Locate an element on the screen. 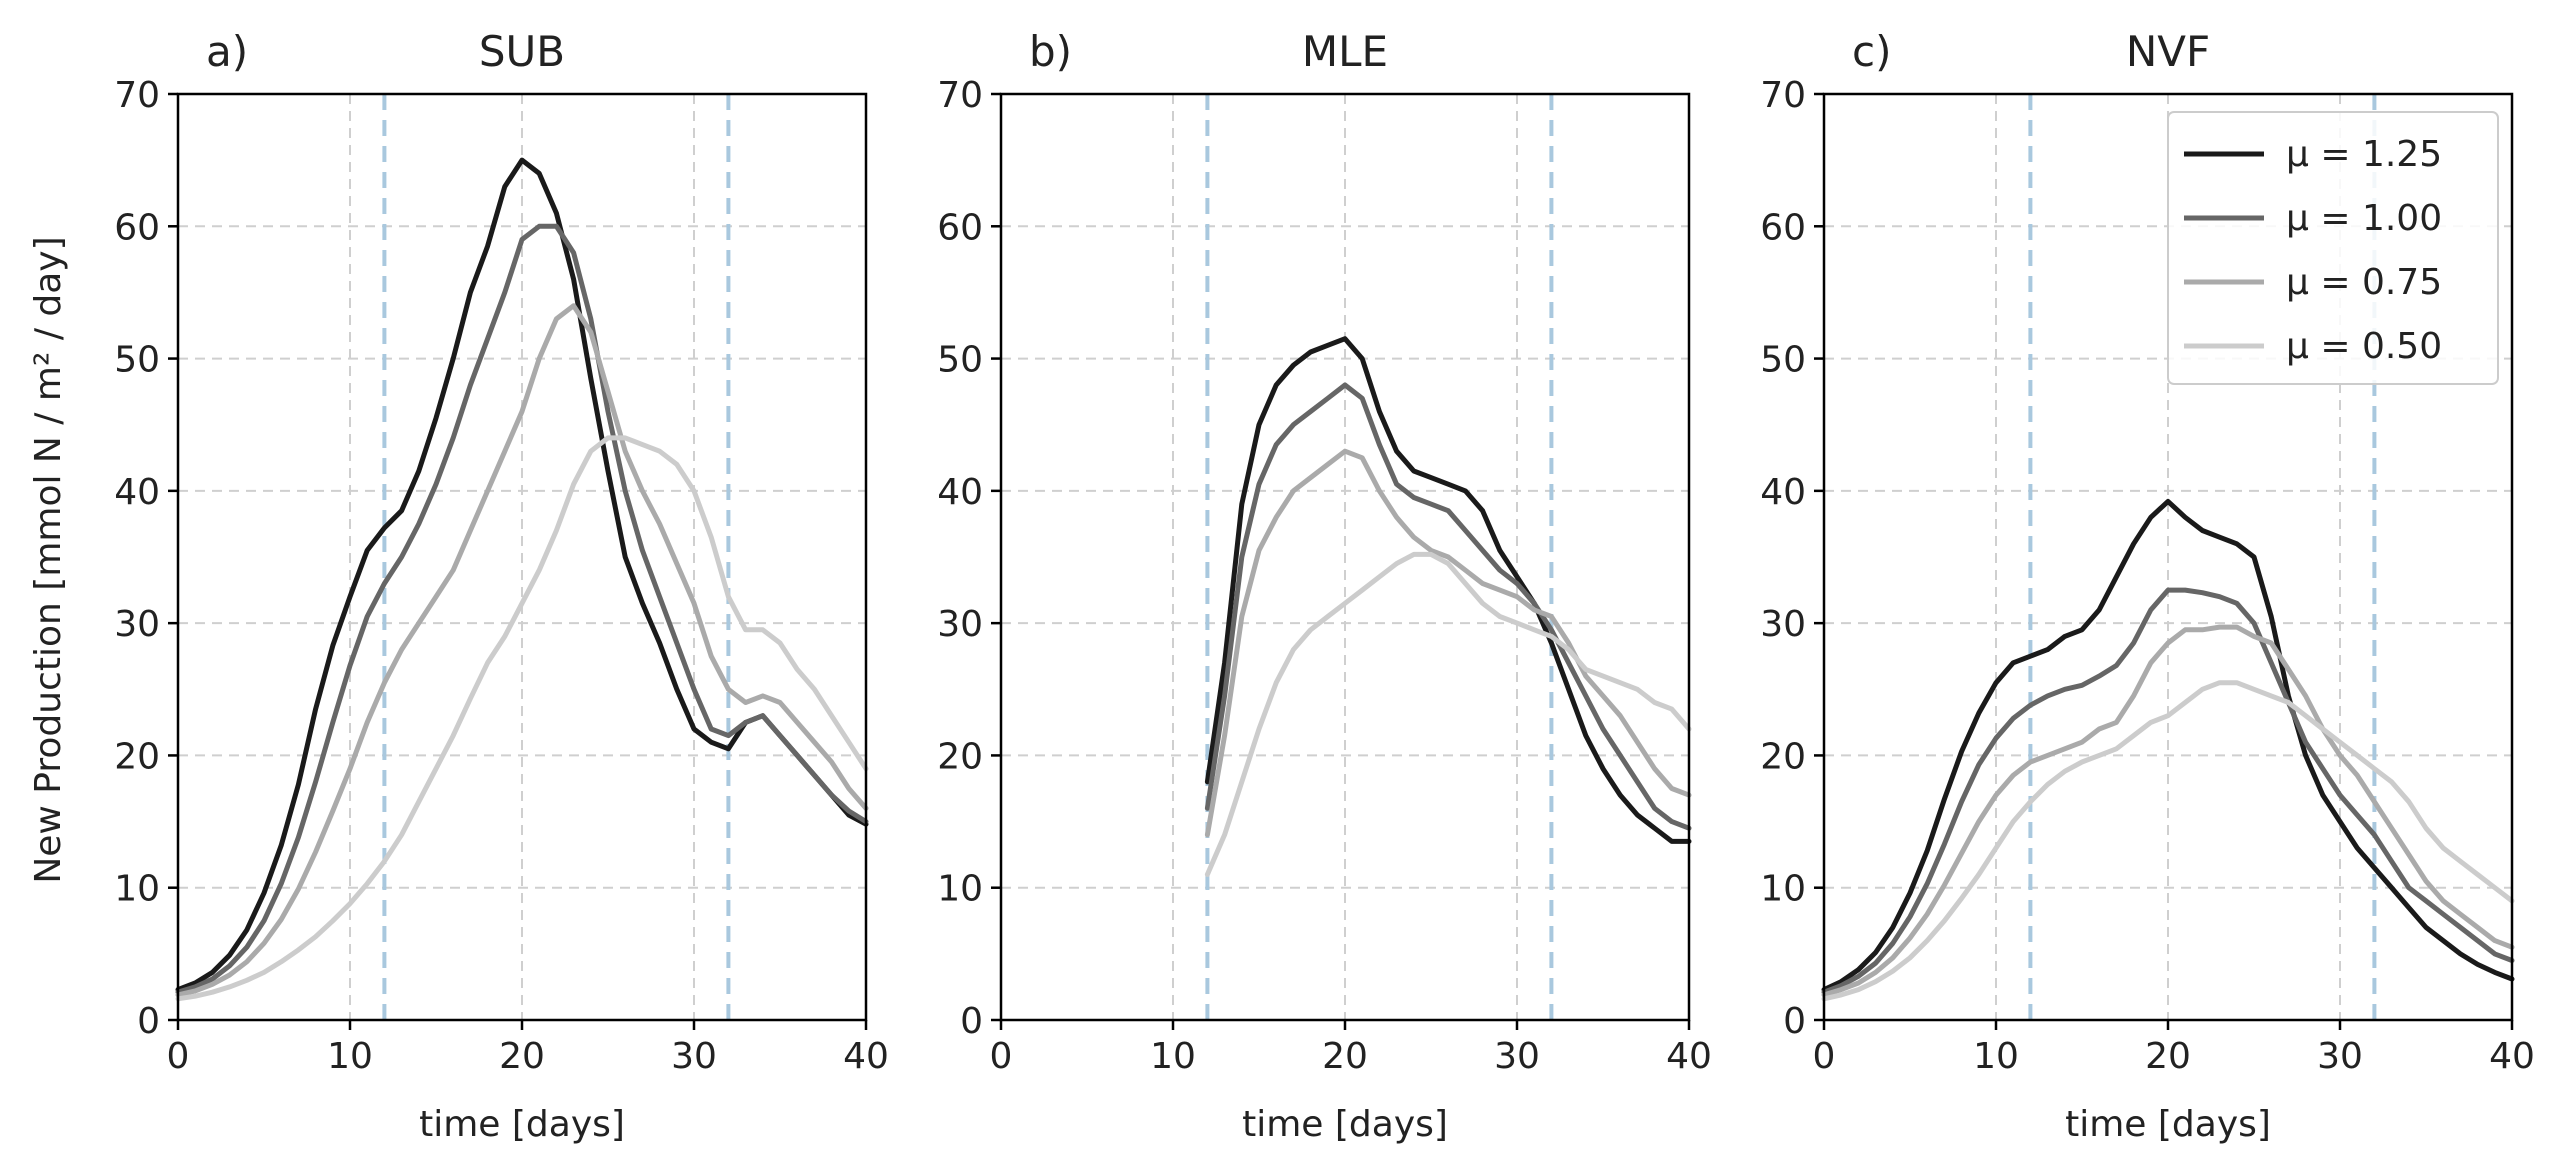 The image size is (2560, 1172). panel-title: SUB is located at coordinates (522, 51).